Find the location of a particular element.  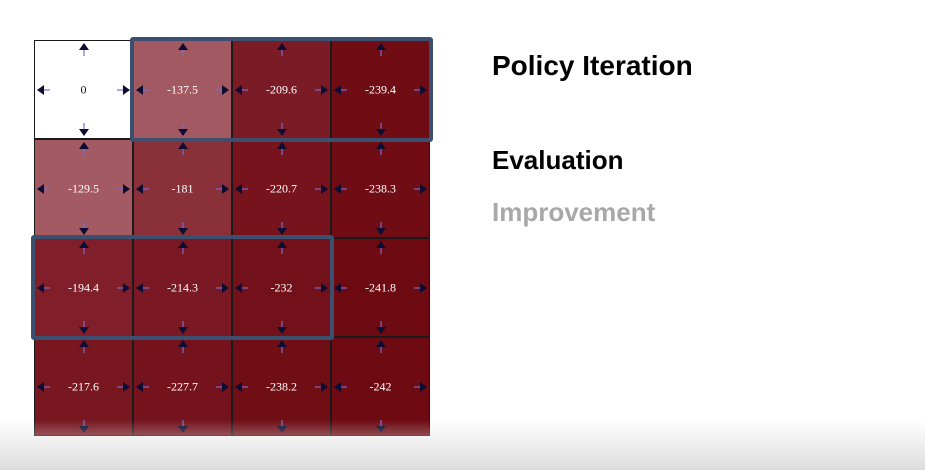

grid-cell: 0 is located at coordinates (83, 89).